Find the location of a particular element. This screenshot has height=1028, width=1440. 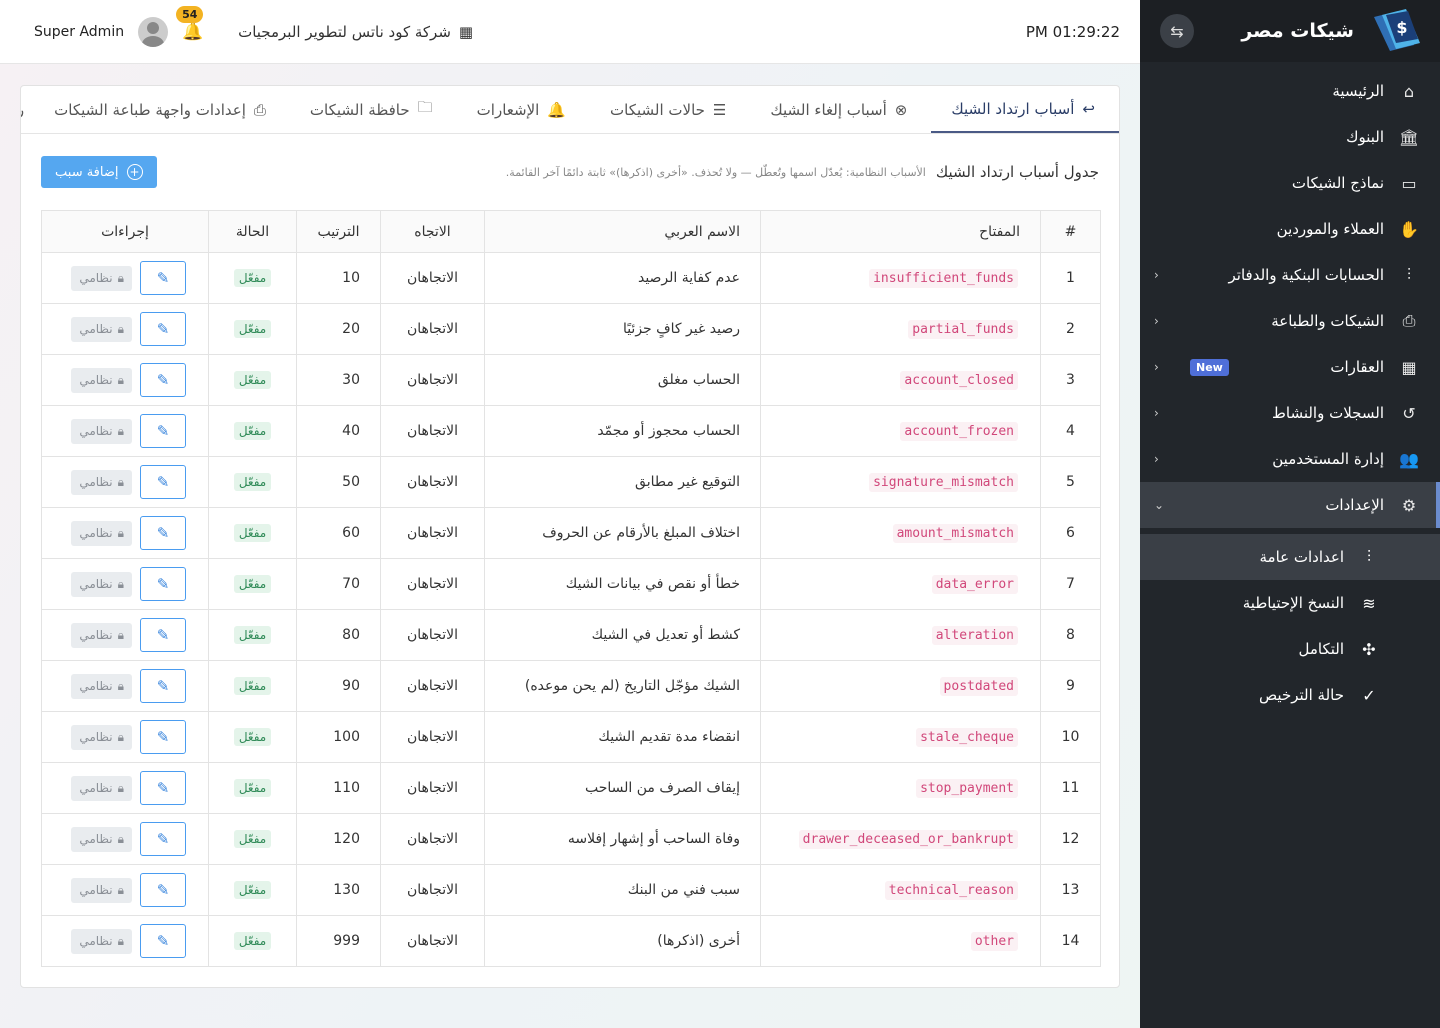

row-arabic-name: سبب فني من البنك is located at coordinates (622, 890).